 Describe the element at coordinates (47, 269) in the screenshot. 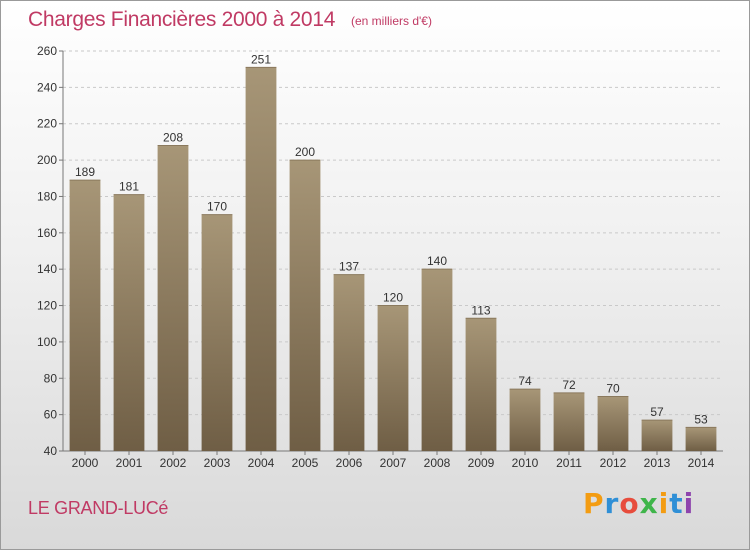

I see `y-tick-label: 140` at that location.